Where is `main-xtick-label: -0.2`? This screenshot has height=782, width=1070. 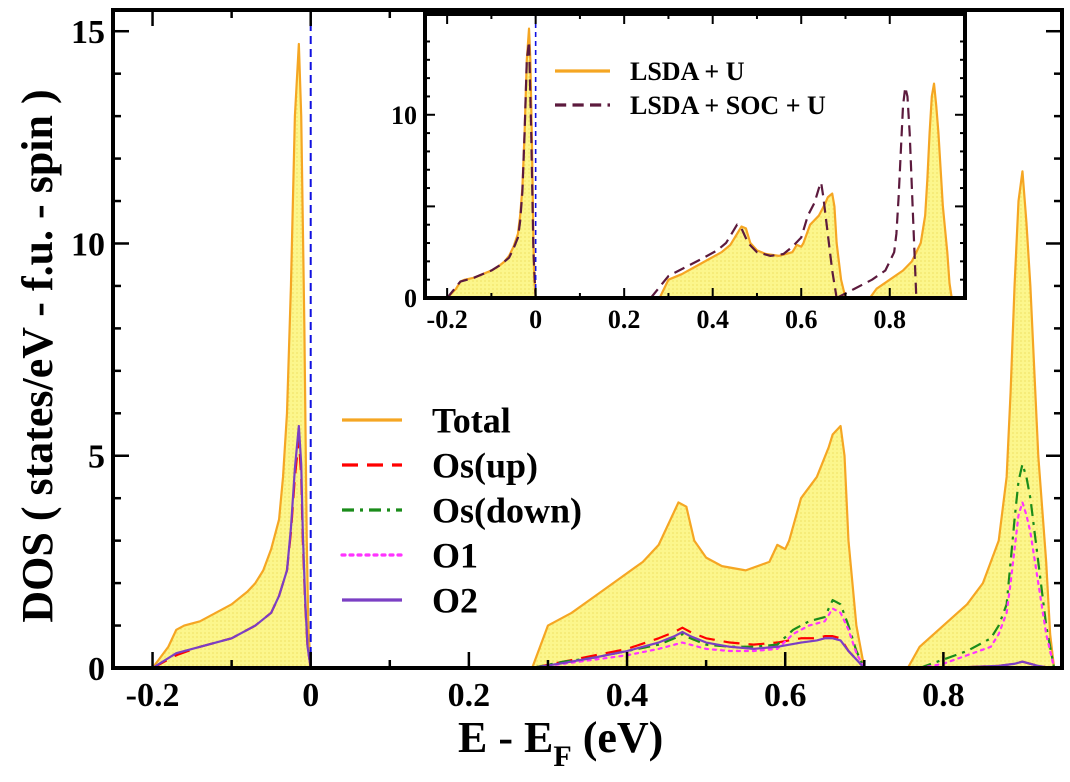
main-xtick-label: -0.2 is located at coordinates (153, 695).